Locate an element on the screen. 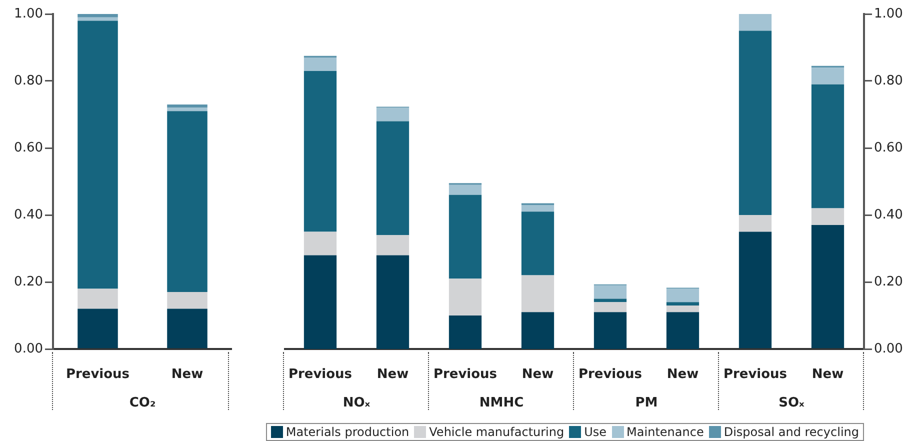 Image resolution: width=914 pixels, height=441 pixels. x-axis-title: NMHC is located at coordinates (501, 403).